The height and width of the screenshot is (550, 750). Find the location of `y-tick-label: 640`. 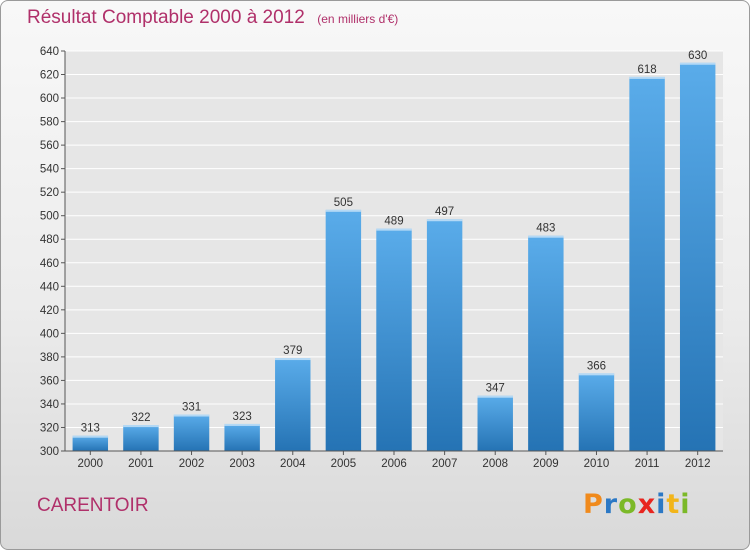

y-tick-label: 640 is located at coordinates (49, 52).